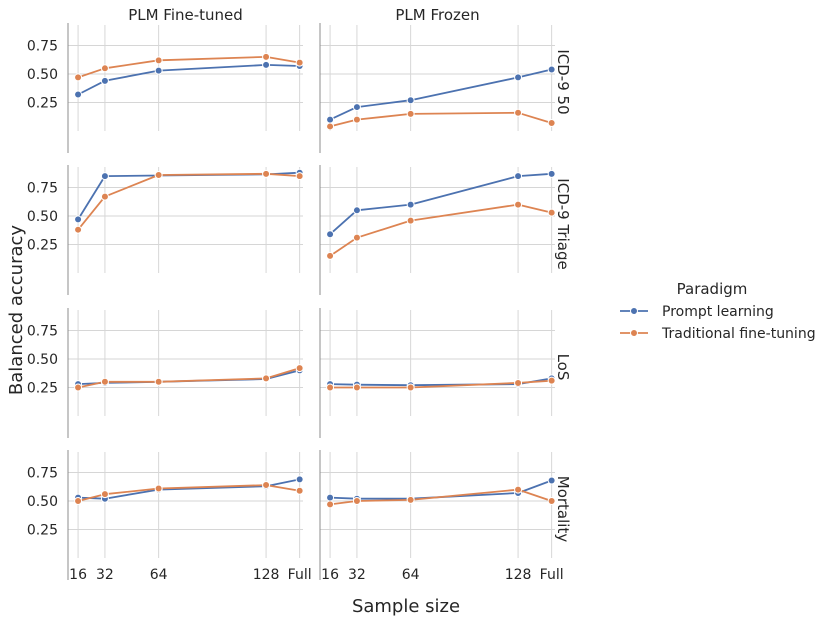 This screenshot has height=623, width=822. Describe the element at coordinates (563, 223) in the screenshot. I see `row-label-icd-9-triage: ICD-9 Triage` at that location.